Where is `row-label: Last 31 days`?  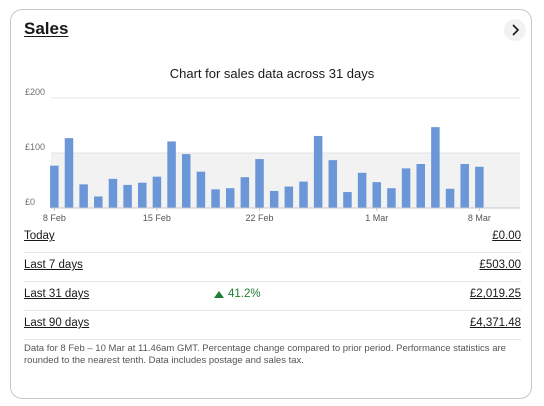 row-label: Last 31 days is located at coordinates (57, 294).